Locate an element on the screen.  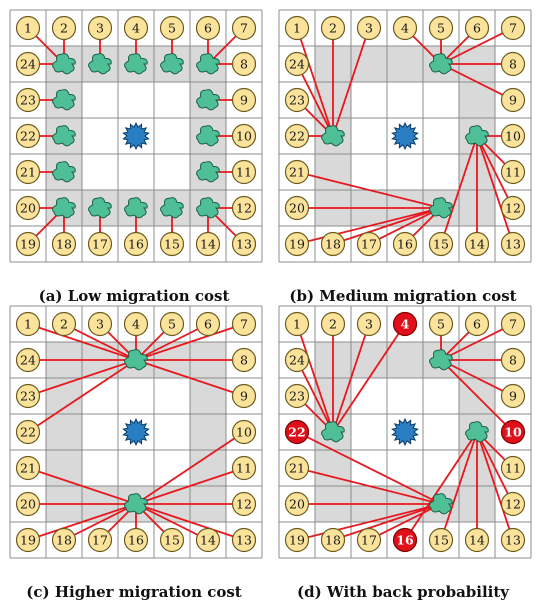
node-16-circle is located at coordinates (405, 244).